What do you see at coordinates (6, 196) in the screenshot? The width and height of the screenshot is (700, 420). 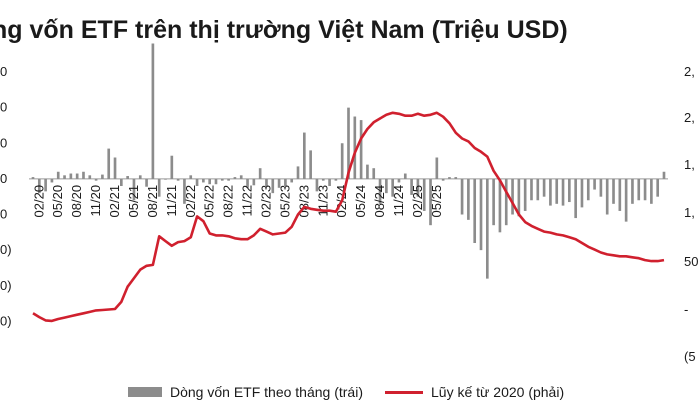 I see `left-axis: 0 0 0 0 0 0) 0) 0)` at bounding box center [6, 196].